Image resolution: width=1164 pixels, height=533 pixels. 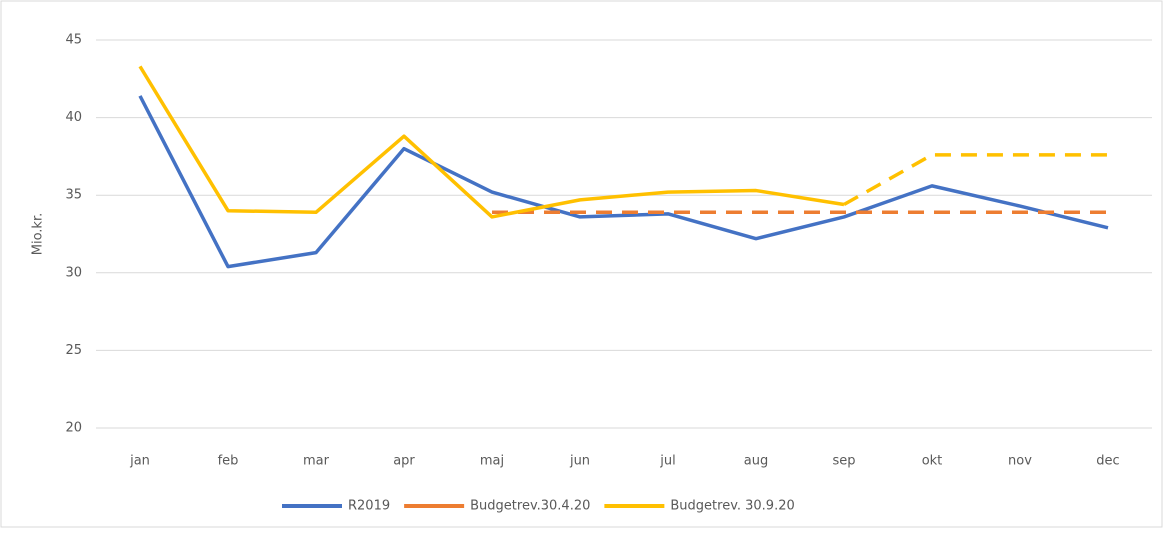 I want to click on legend-label: R2019, so click(x=369, y=506).